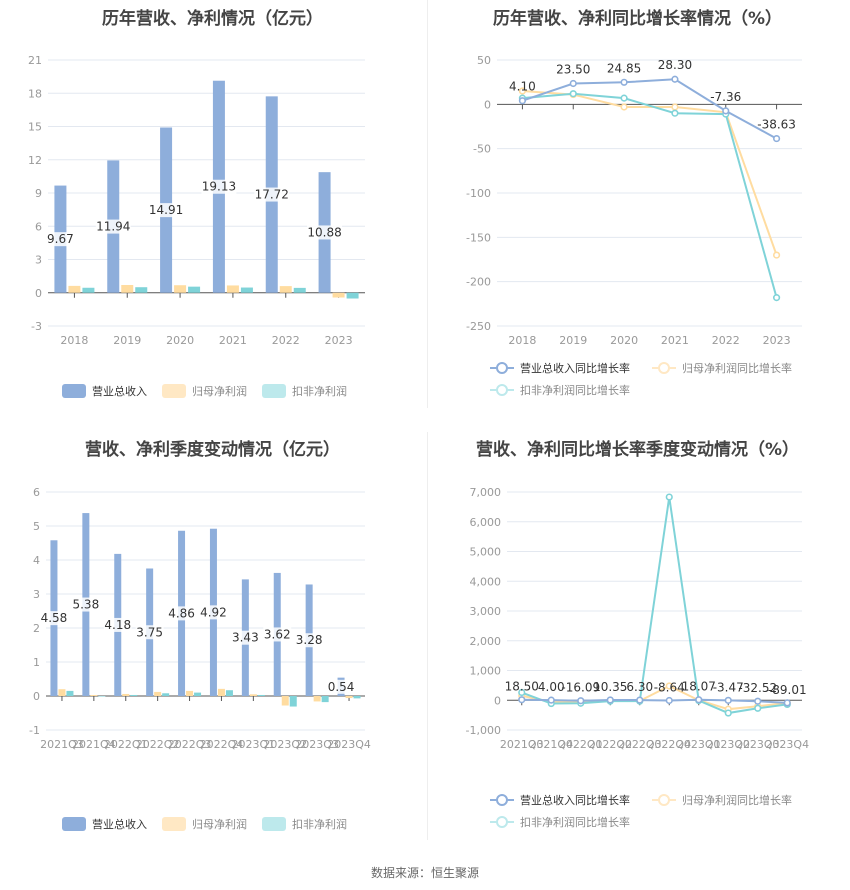  I want to click on y-tick-label: 7,000, so click(486, 492).